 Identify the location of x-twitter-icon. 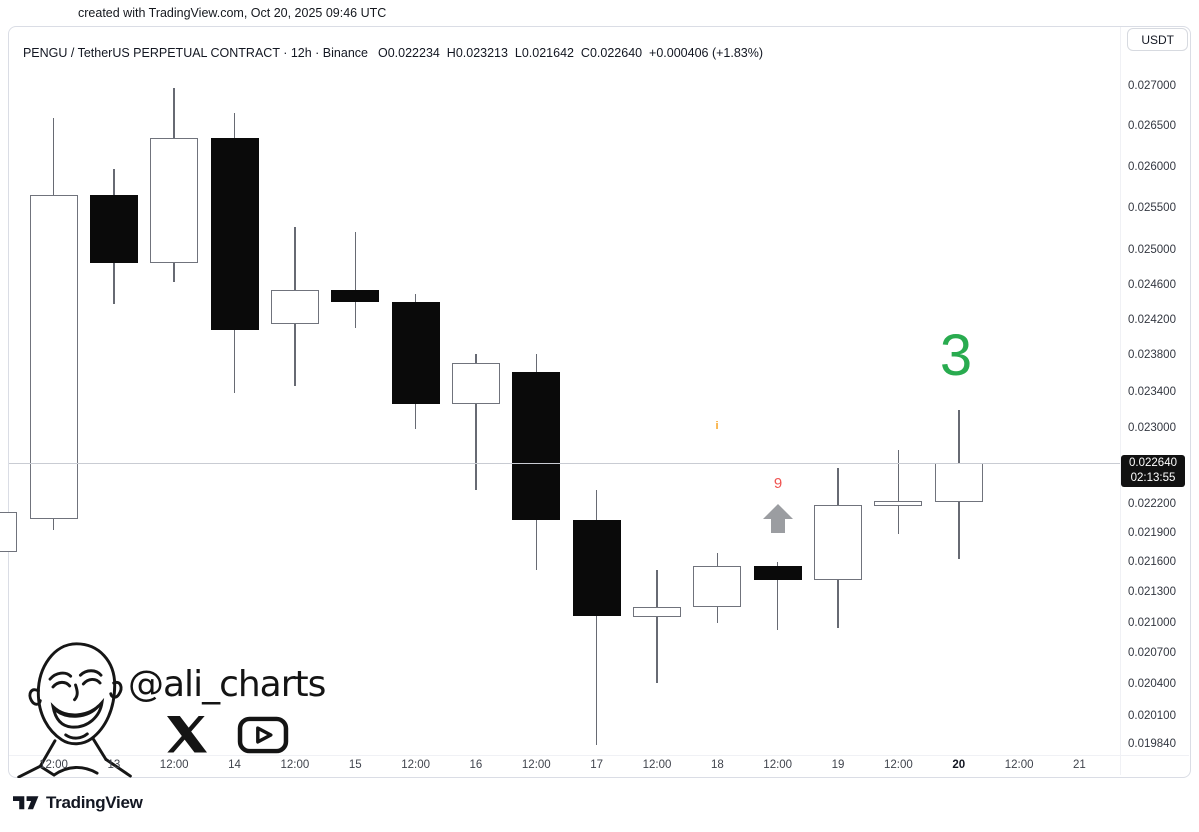
(187, 736).